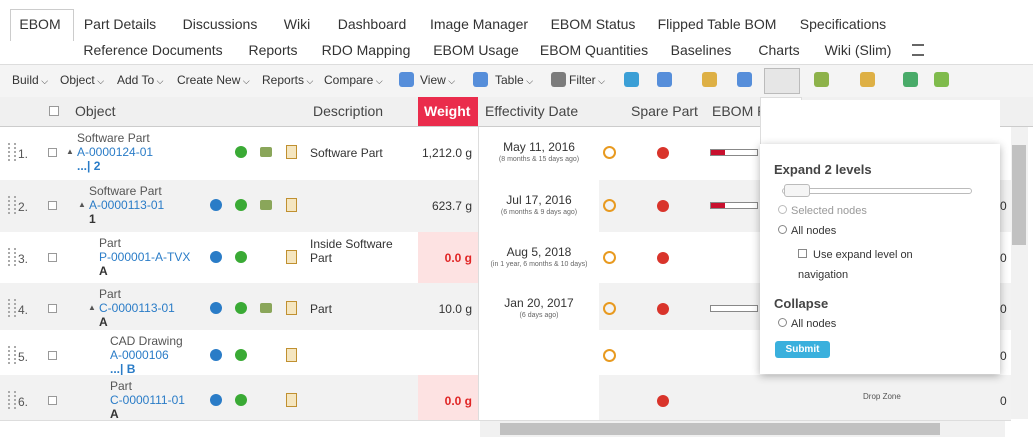  What do you see at coordinates (476, 50) in the screenshot?
I see `tab: EBOM Usage` at bounding box center [476, 50].